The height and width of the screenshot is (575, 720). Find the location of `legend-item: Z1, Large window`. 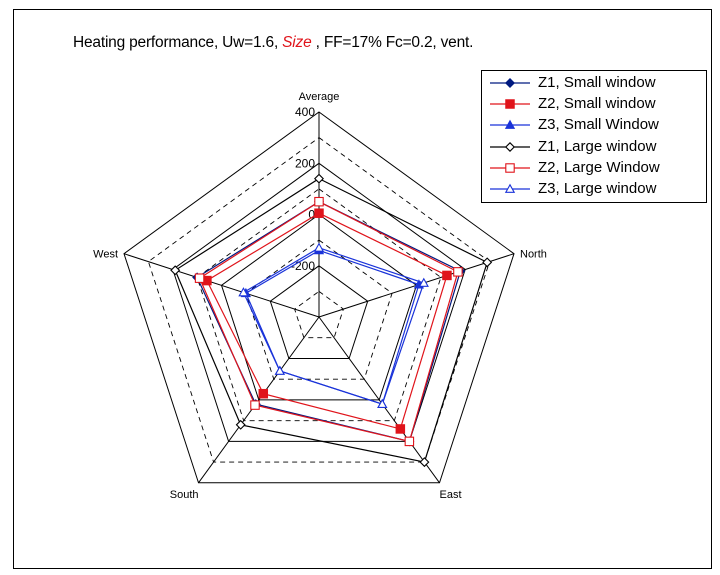

legend-item: Z1, Large window is located at coordinates (594, 147).